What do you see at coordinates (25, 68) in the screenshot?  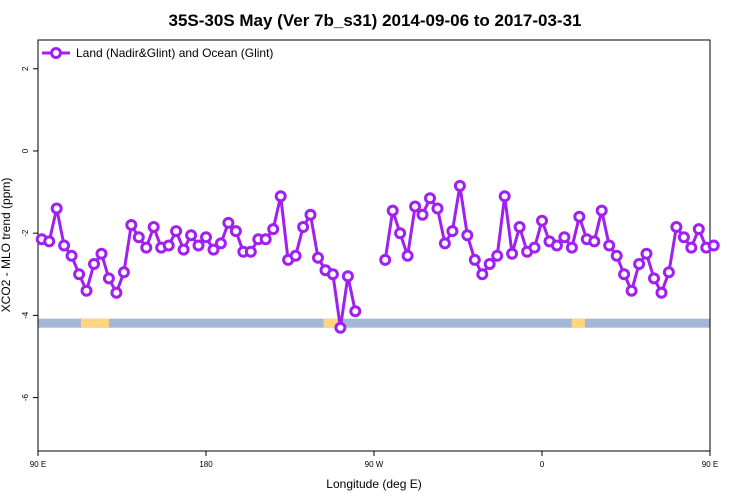 I see `y-tick-label: 2` at bounding box center [25, 68].